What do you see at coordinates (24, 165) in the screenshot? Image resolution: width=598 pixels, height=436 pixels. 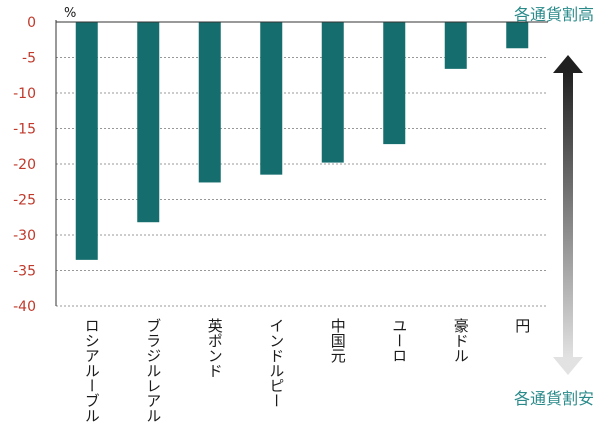 I see `y-tick-label: -20` at bounding box center [24, 165].